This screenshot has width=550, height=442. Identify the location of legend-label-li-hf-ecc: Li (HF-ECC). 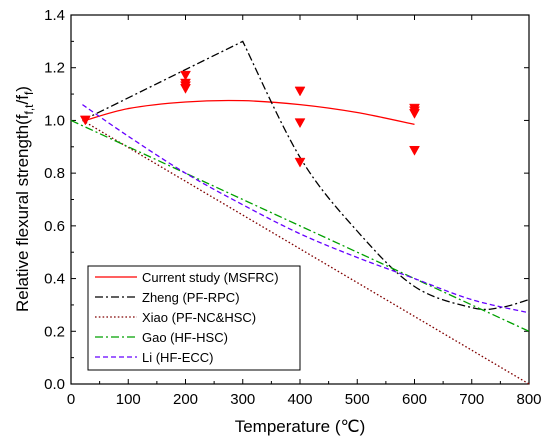
(178, 357).